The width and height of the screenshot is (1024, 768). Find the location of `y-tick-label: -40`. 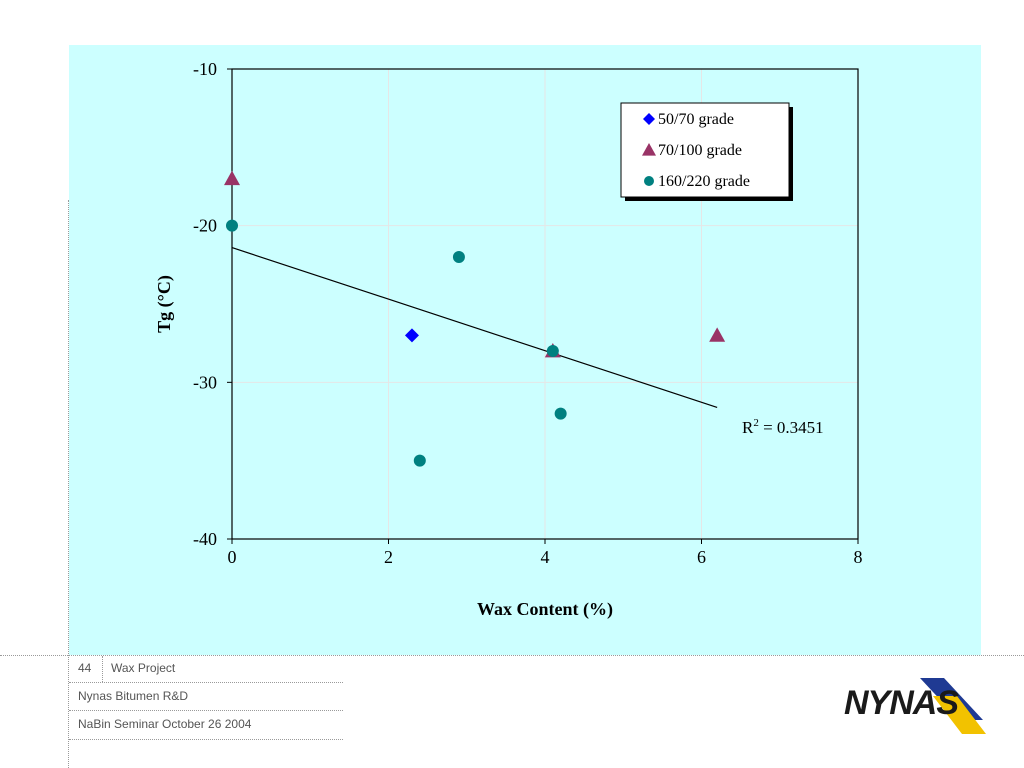

y-tick-label: -40 is located at coordinates (205, 539).